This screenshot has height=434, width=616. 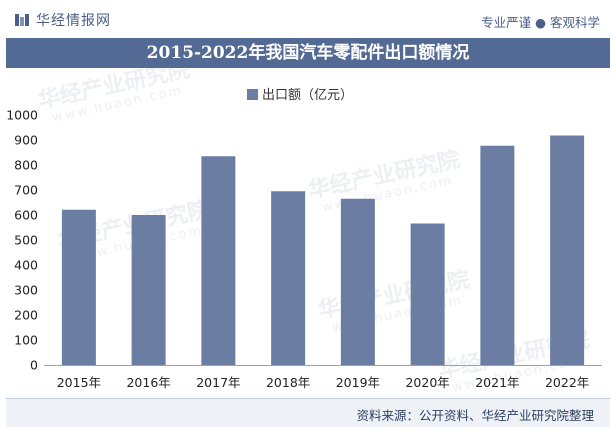 I want to click on y-tick-label: 500, so click(x=26, y=240).